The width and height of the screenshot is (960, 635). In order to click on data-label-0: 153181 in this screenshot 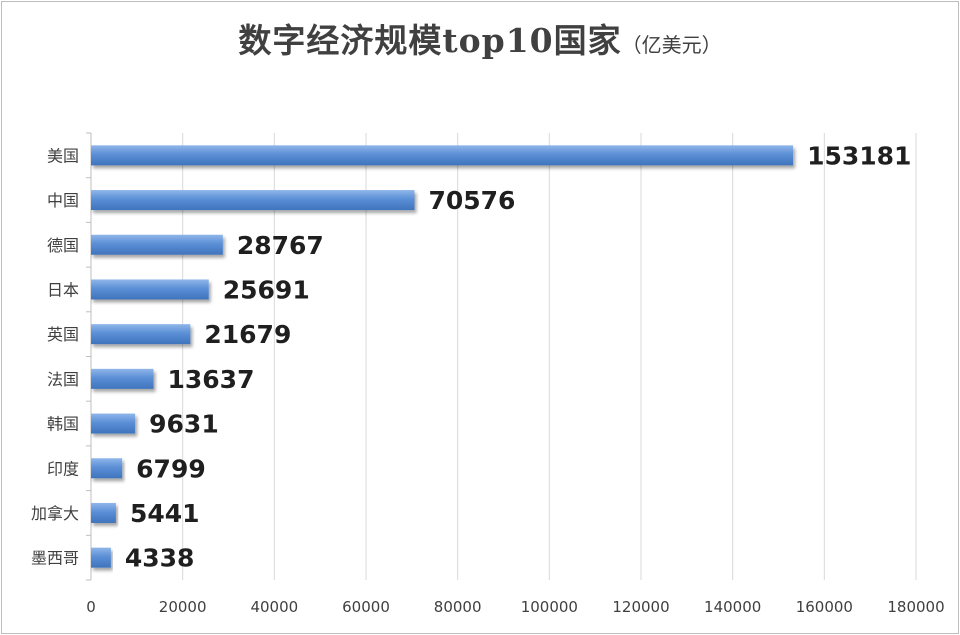, I will do `click(859, 155)`.